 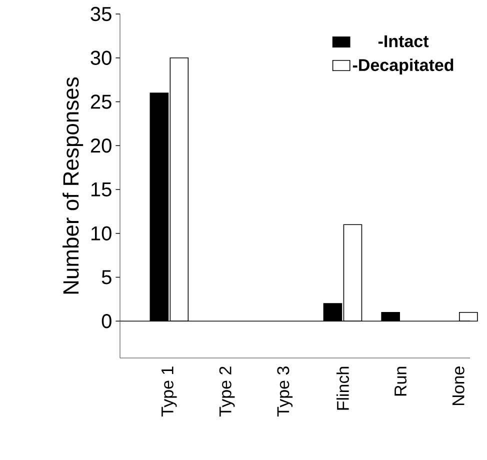 I want to click on x-tick-label: Flinch, so click(x=342, y=388).